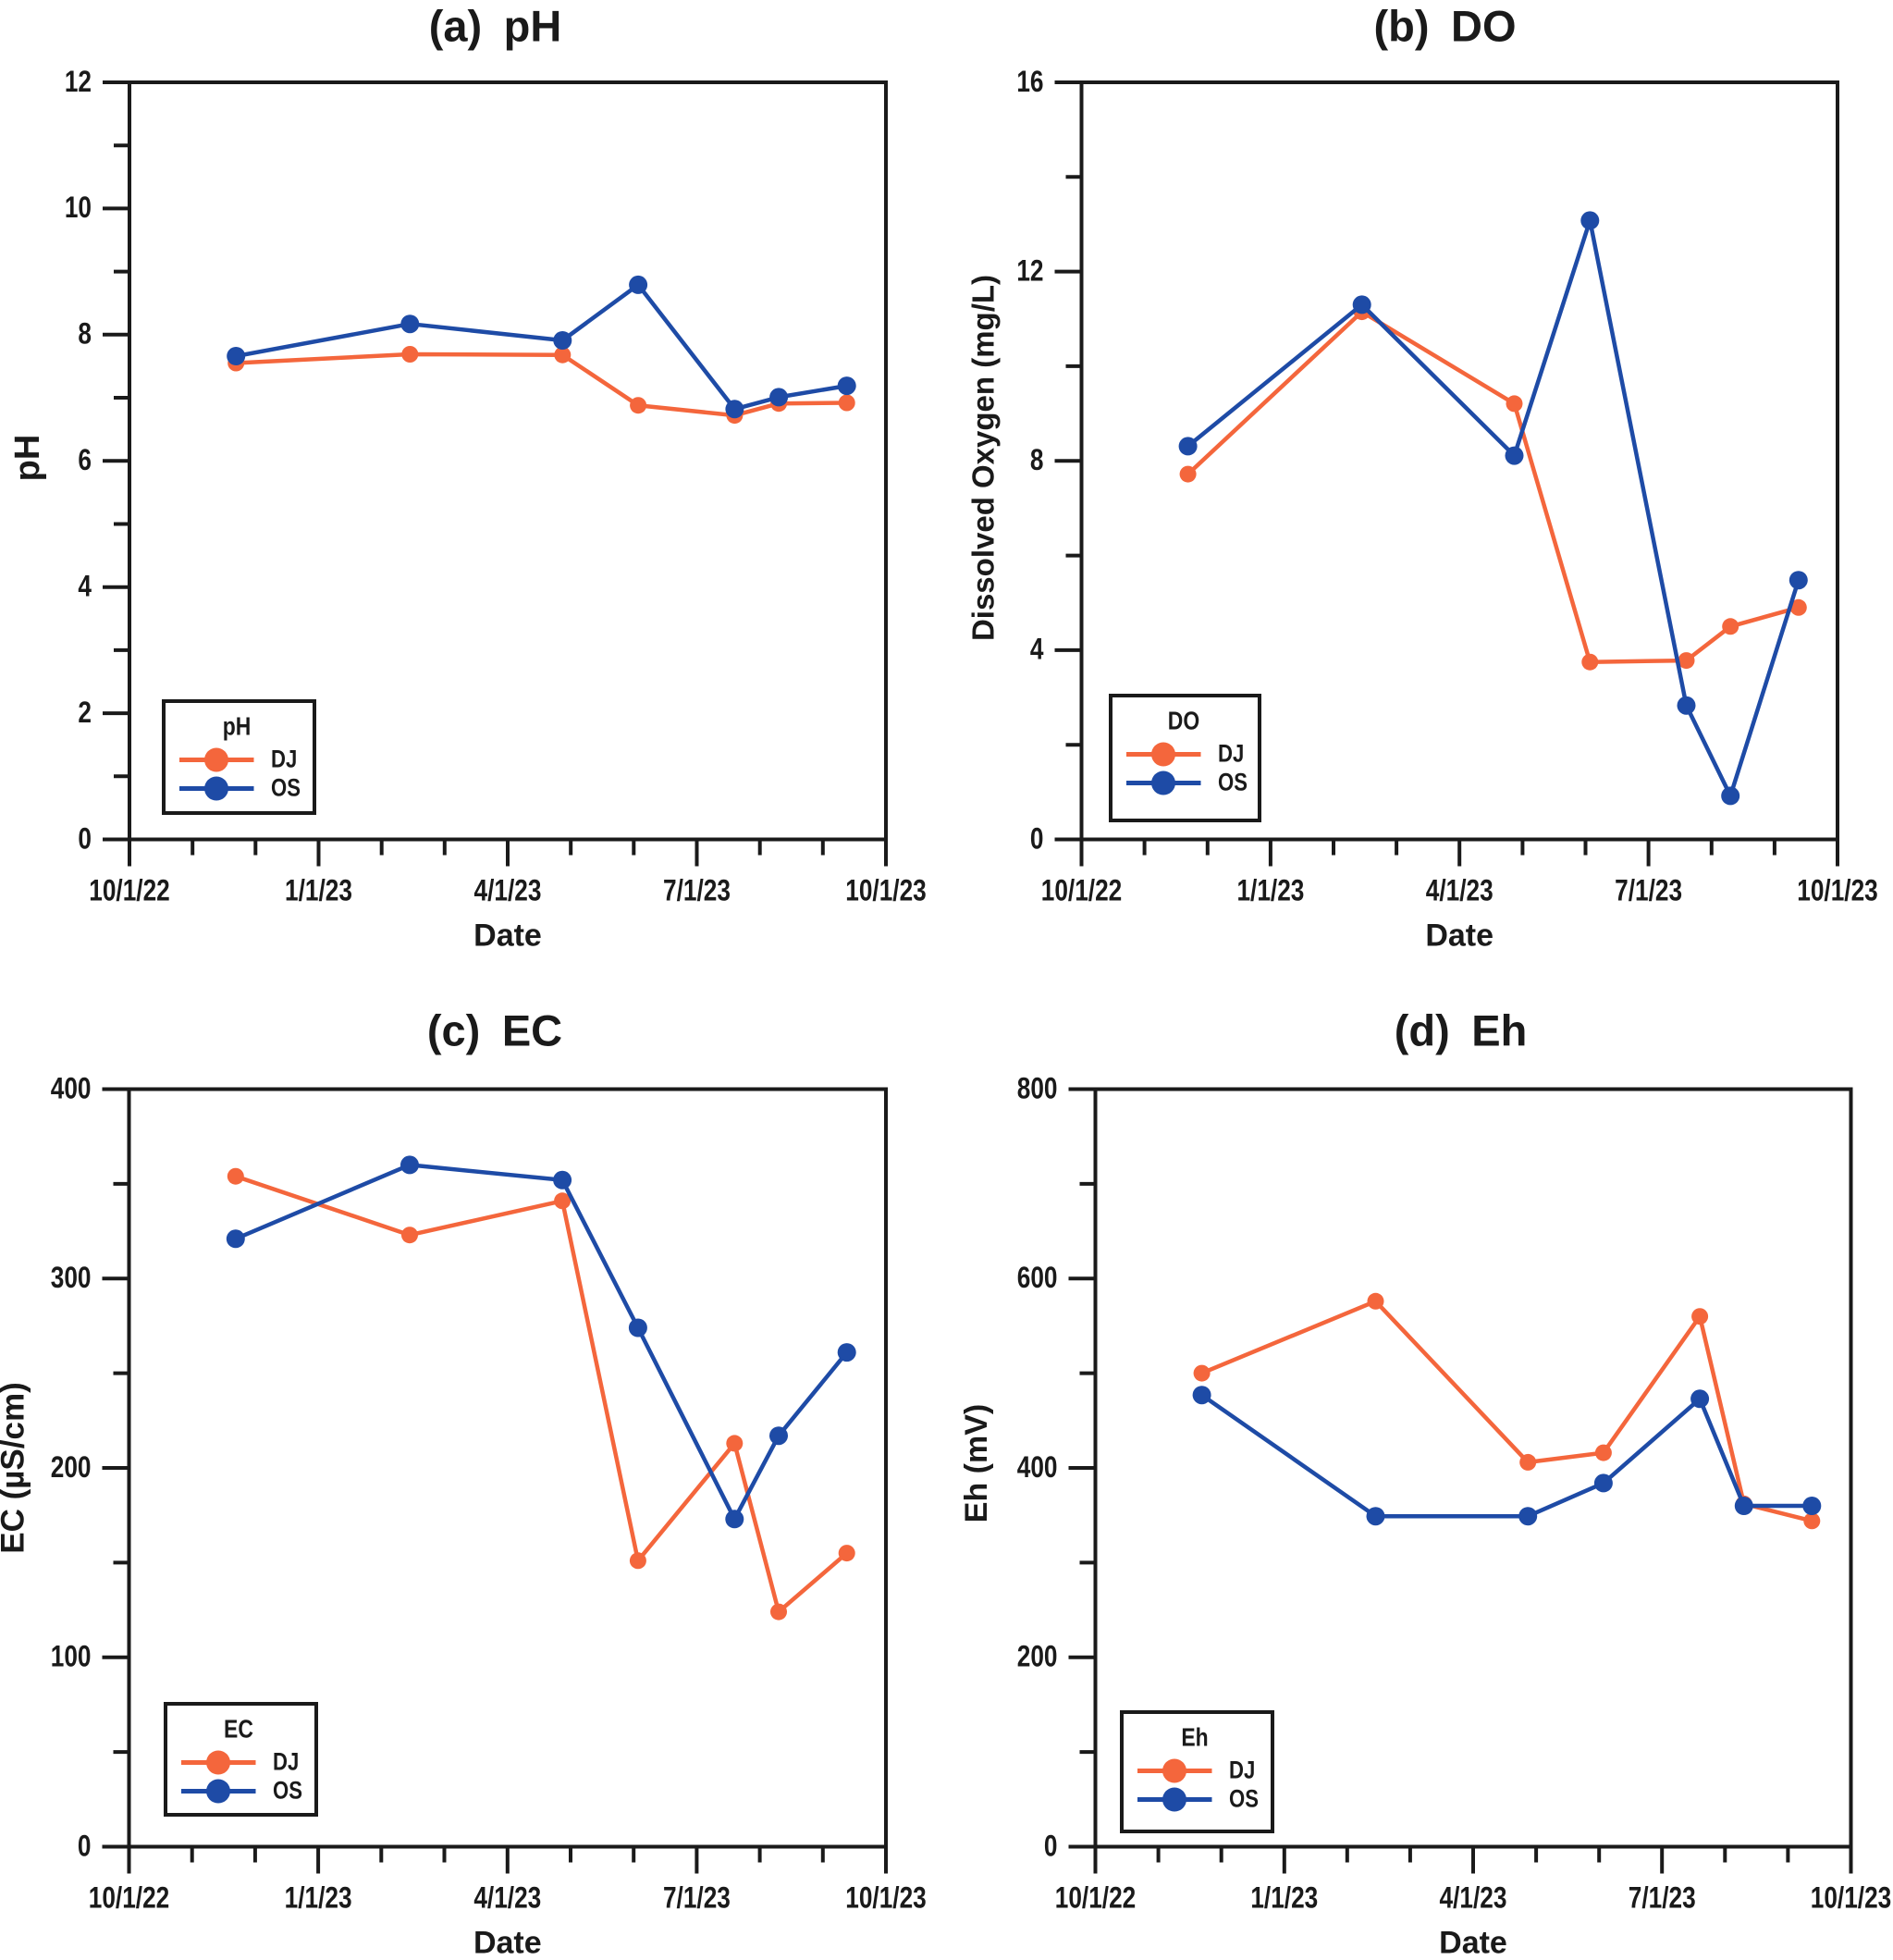 The width and height of the screenshot is (1893, 1960). I want to click on svg-text: Eh (mV), so click(976, 1463).